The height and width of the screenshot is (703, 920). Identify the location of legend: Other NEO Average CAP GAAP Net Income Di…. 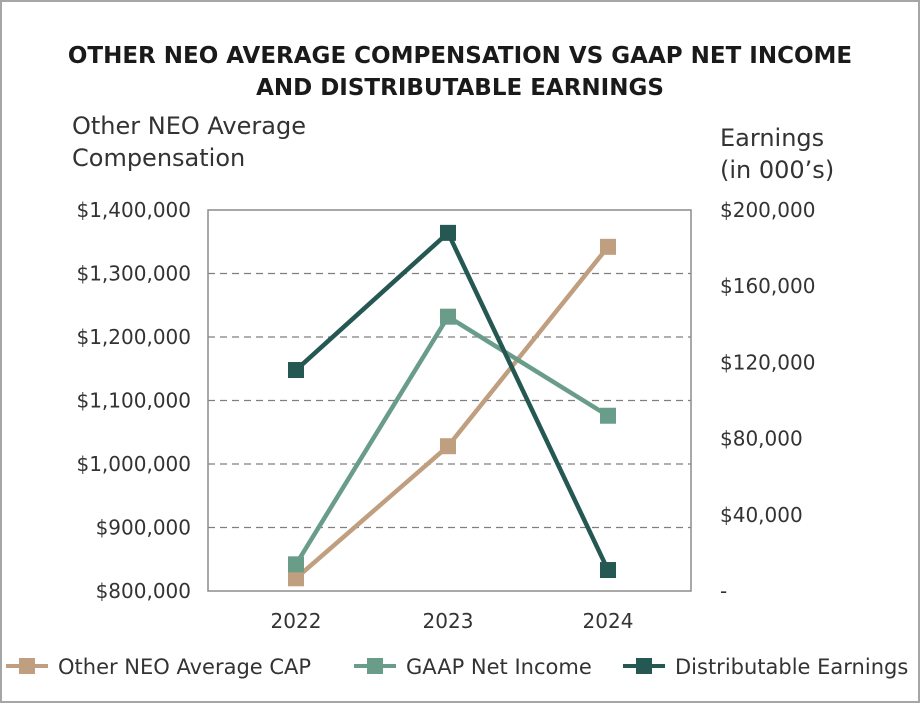
(457, 667).